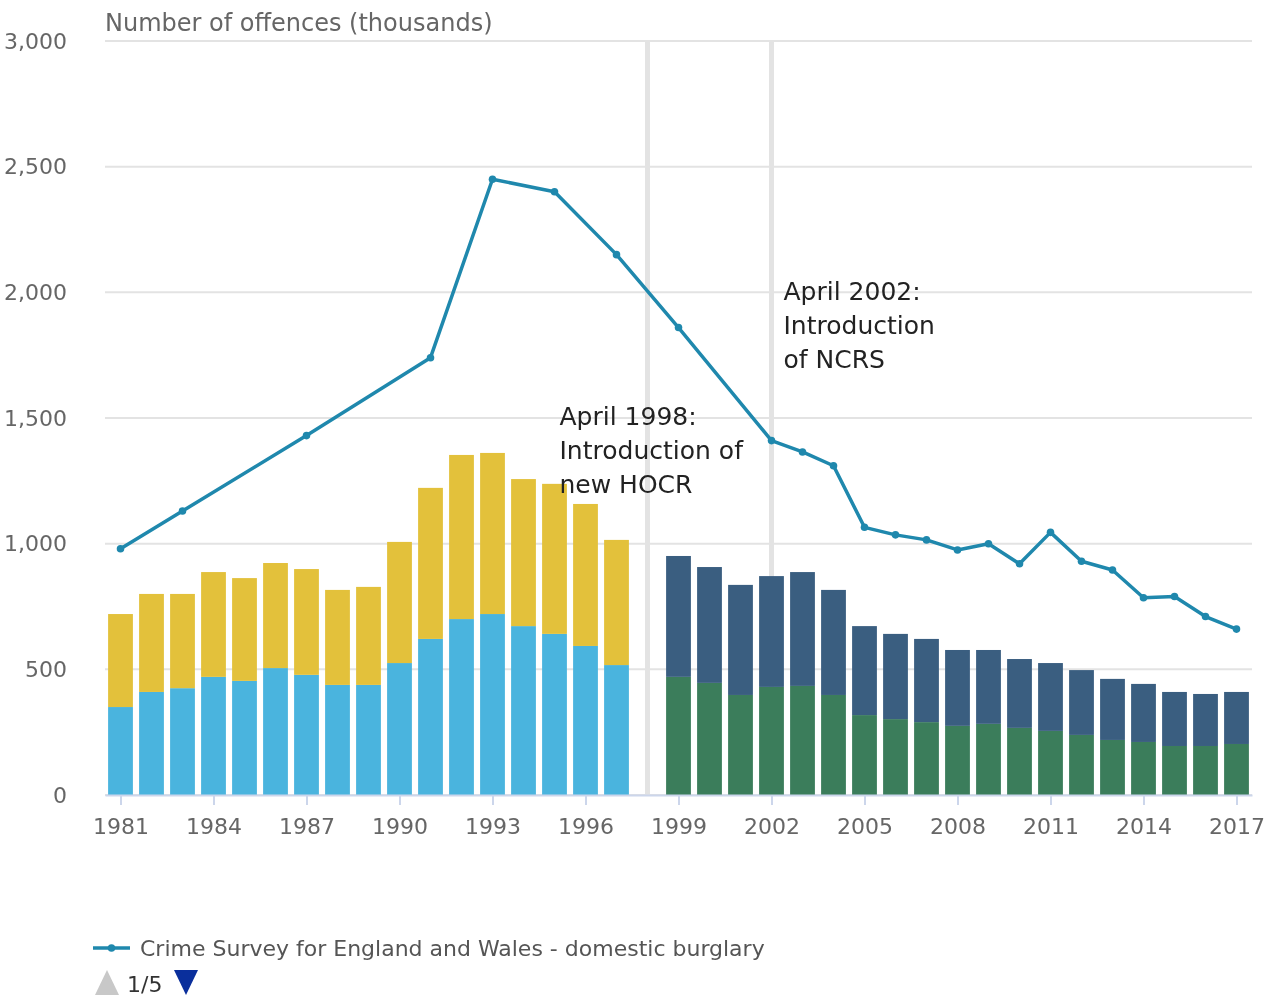 The width and height of the screenshot is (1274, 997). Describe the element at coordinates (493, 827) in the screenshot. I see `x-tick-label: 1993` at that location.